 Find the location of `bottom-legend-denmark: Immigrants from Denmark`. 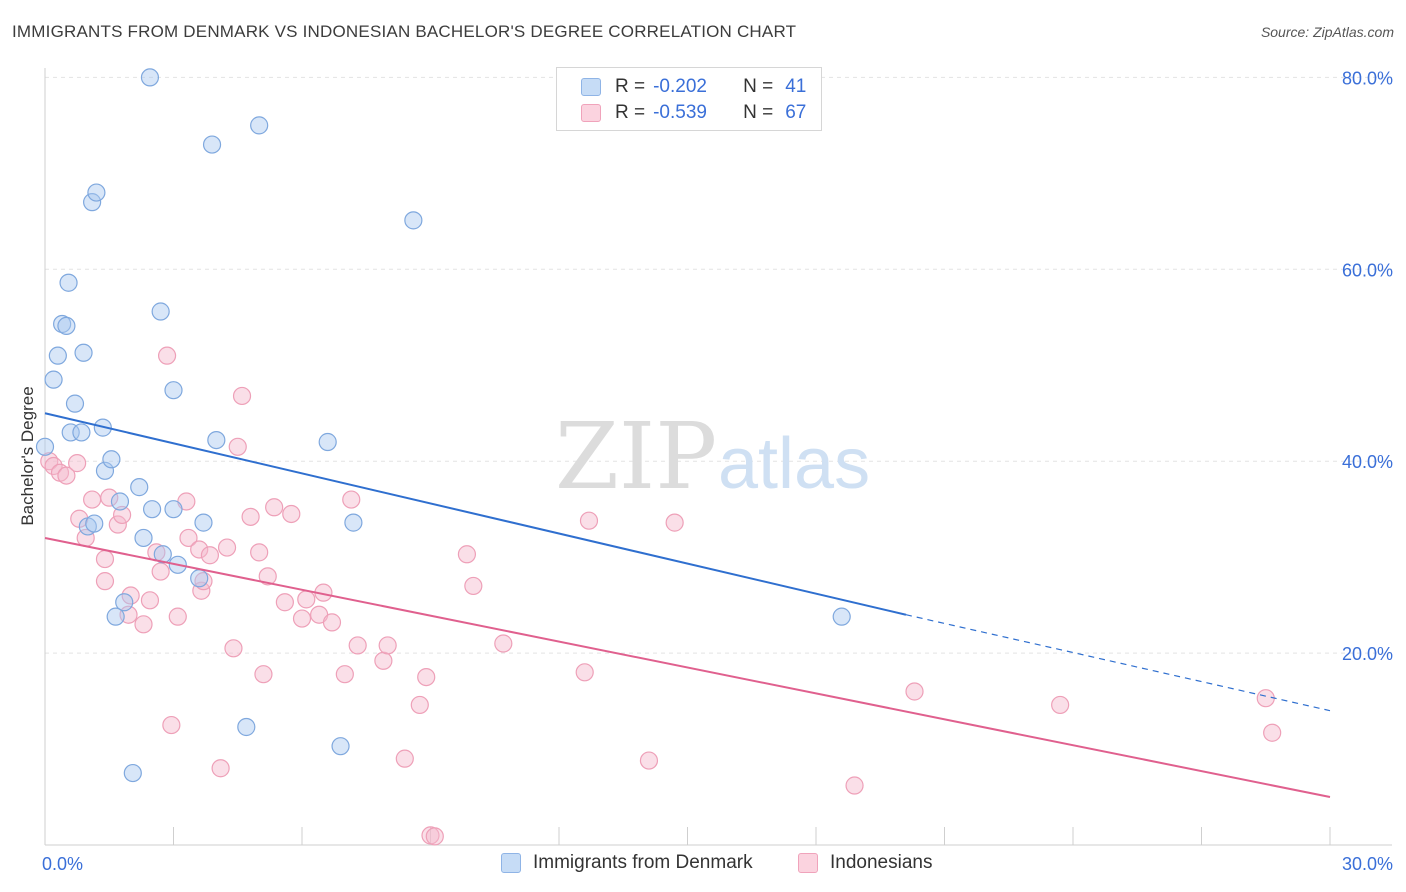

bottom-legend-denmark: Immigrants from Denmark is located at coordinates (627, 863).